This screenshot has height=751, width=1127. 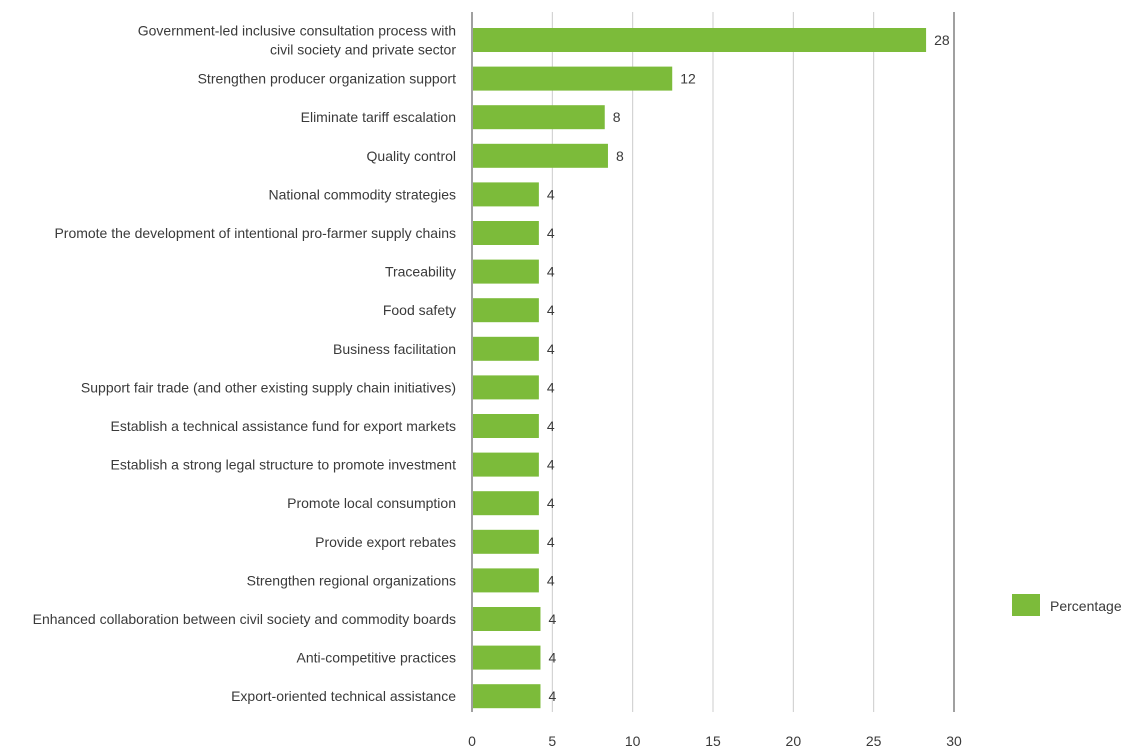 I want to click on category-label-line: Promote local consumption, so click(x=371, y=503).